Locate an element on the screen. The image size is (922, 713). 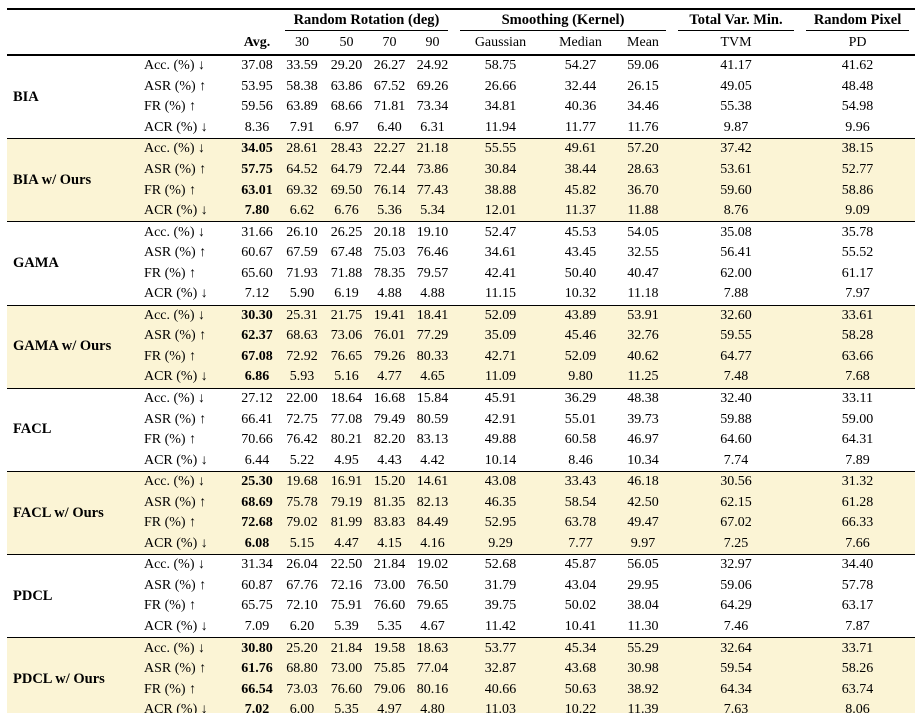
value-cell: 37.42 is located at coordinates (736, 149).